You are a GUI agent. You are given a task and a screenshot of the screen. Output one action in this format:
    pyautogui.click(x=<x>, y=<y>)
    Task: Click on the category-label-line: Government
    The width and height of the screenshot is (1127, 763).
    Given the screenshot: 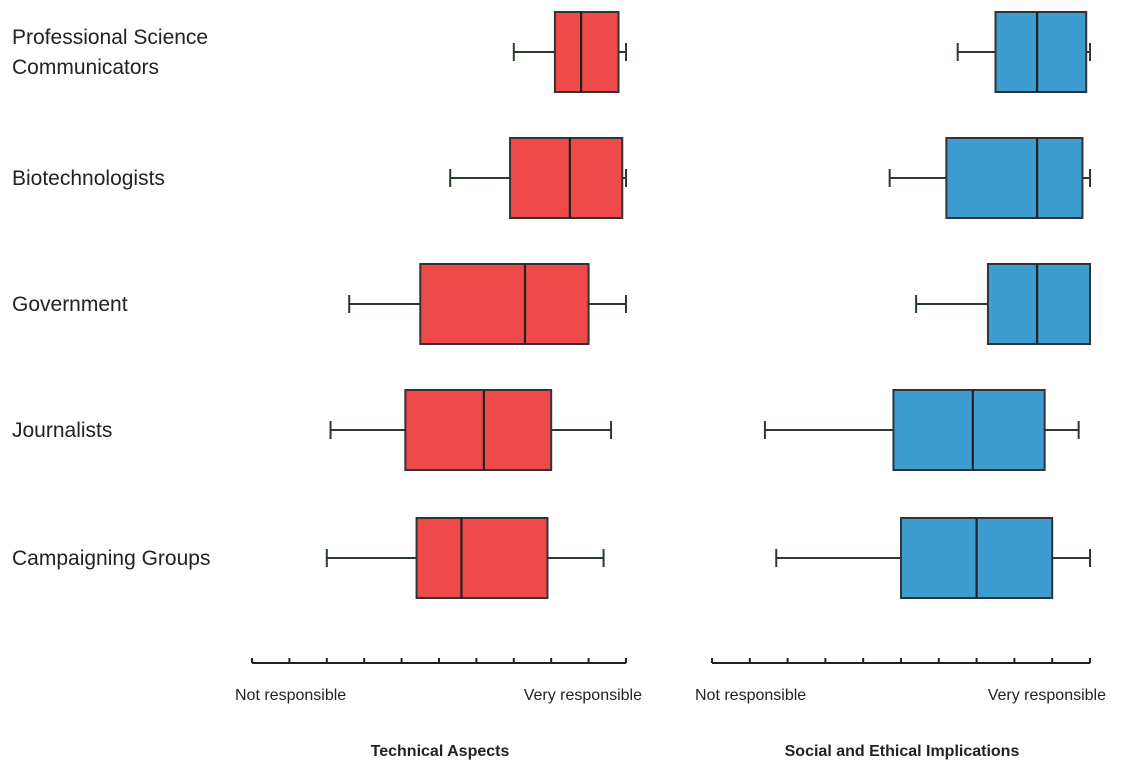 What is the action you would take?
    pyautogui.click(x=70, y=304)
    